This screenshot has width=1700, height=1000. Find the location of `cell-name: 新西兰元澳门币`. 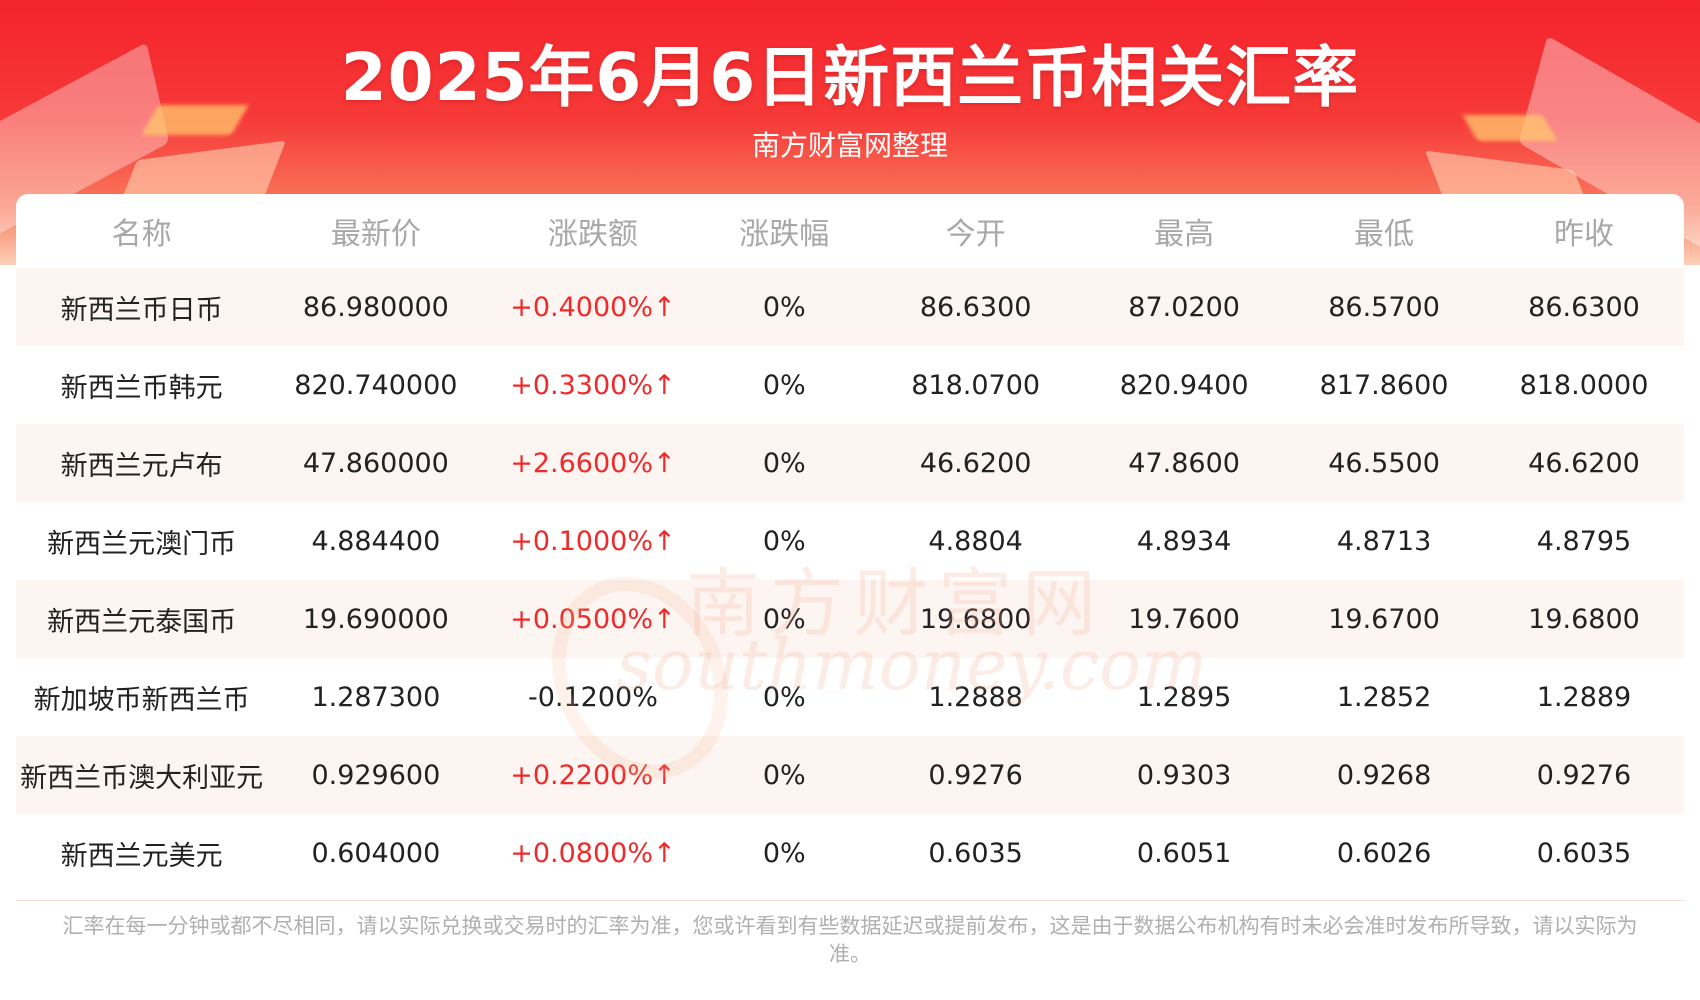

cell-name: 新西兰元澳门币 is located at coordinates (142, 541).